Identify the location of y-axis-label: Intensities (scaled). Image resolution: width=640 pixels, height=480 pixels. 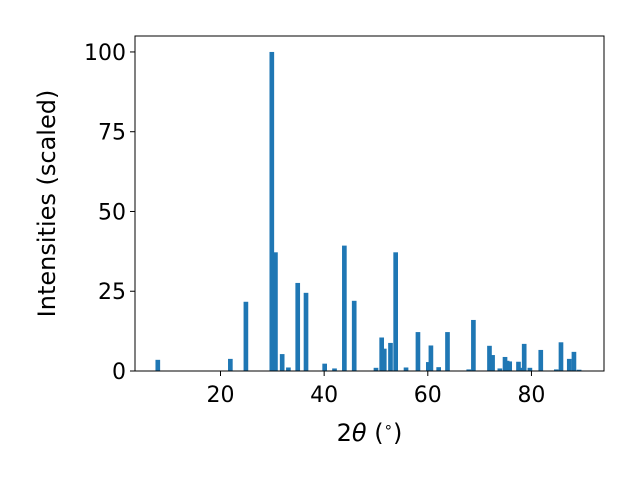
(47, 204).